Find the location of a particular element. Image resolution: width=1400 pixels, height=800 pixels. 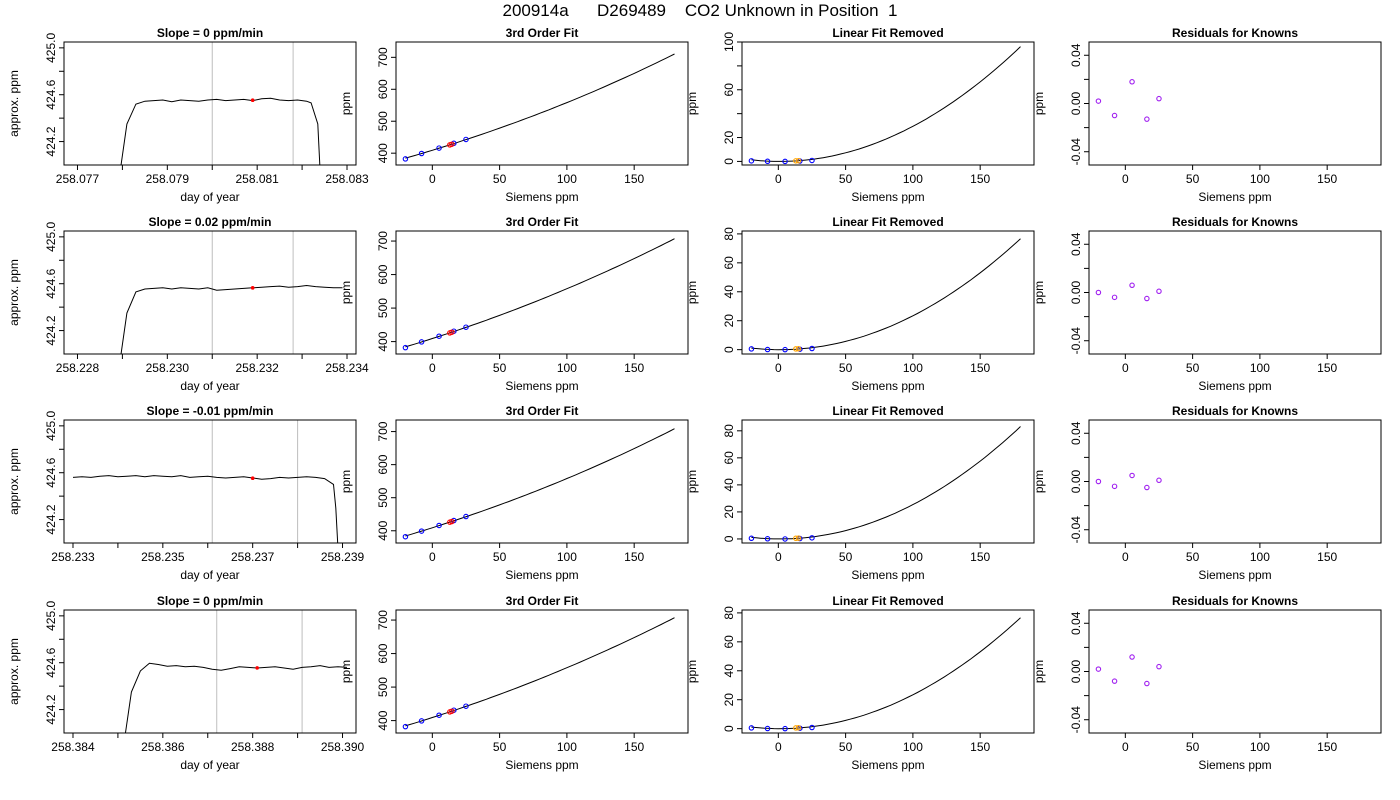

y-tick-label: -0.04 is located at coordinates (1076, 152).